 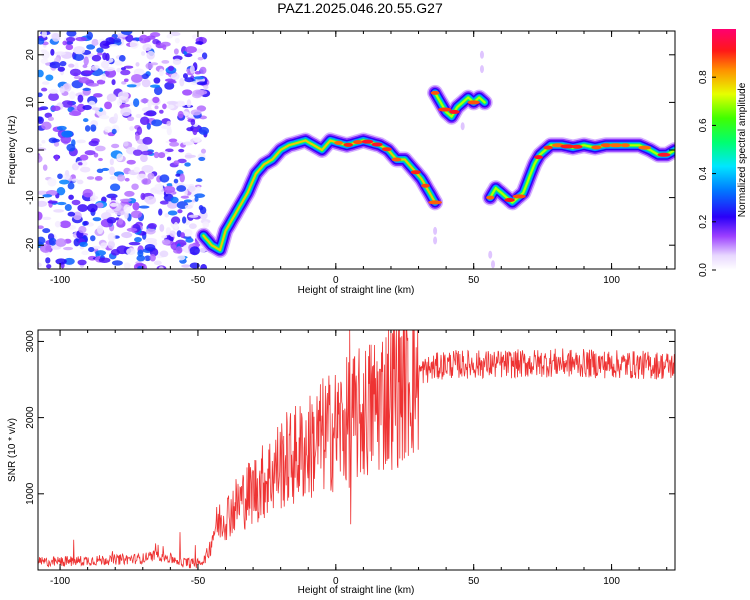 What do you see at coordinates (356, 590) in the screenshot?
I see `bottom-x-axis-label: Height of straight line (km)` at bounding box center [356, 590].